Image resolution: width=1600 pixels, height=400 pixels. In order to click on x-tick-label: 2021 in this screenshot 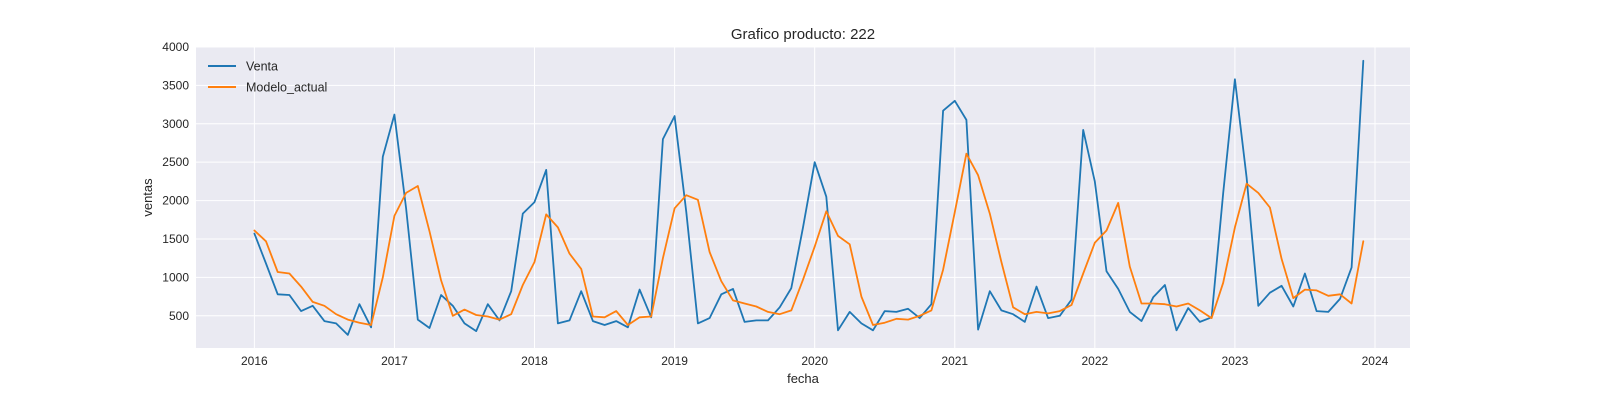, I will do `click(954, 361)`.